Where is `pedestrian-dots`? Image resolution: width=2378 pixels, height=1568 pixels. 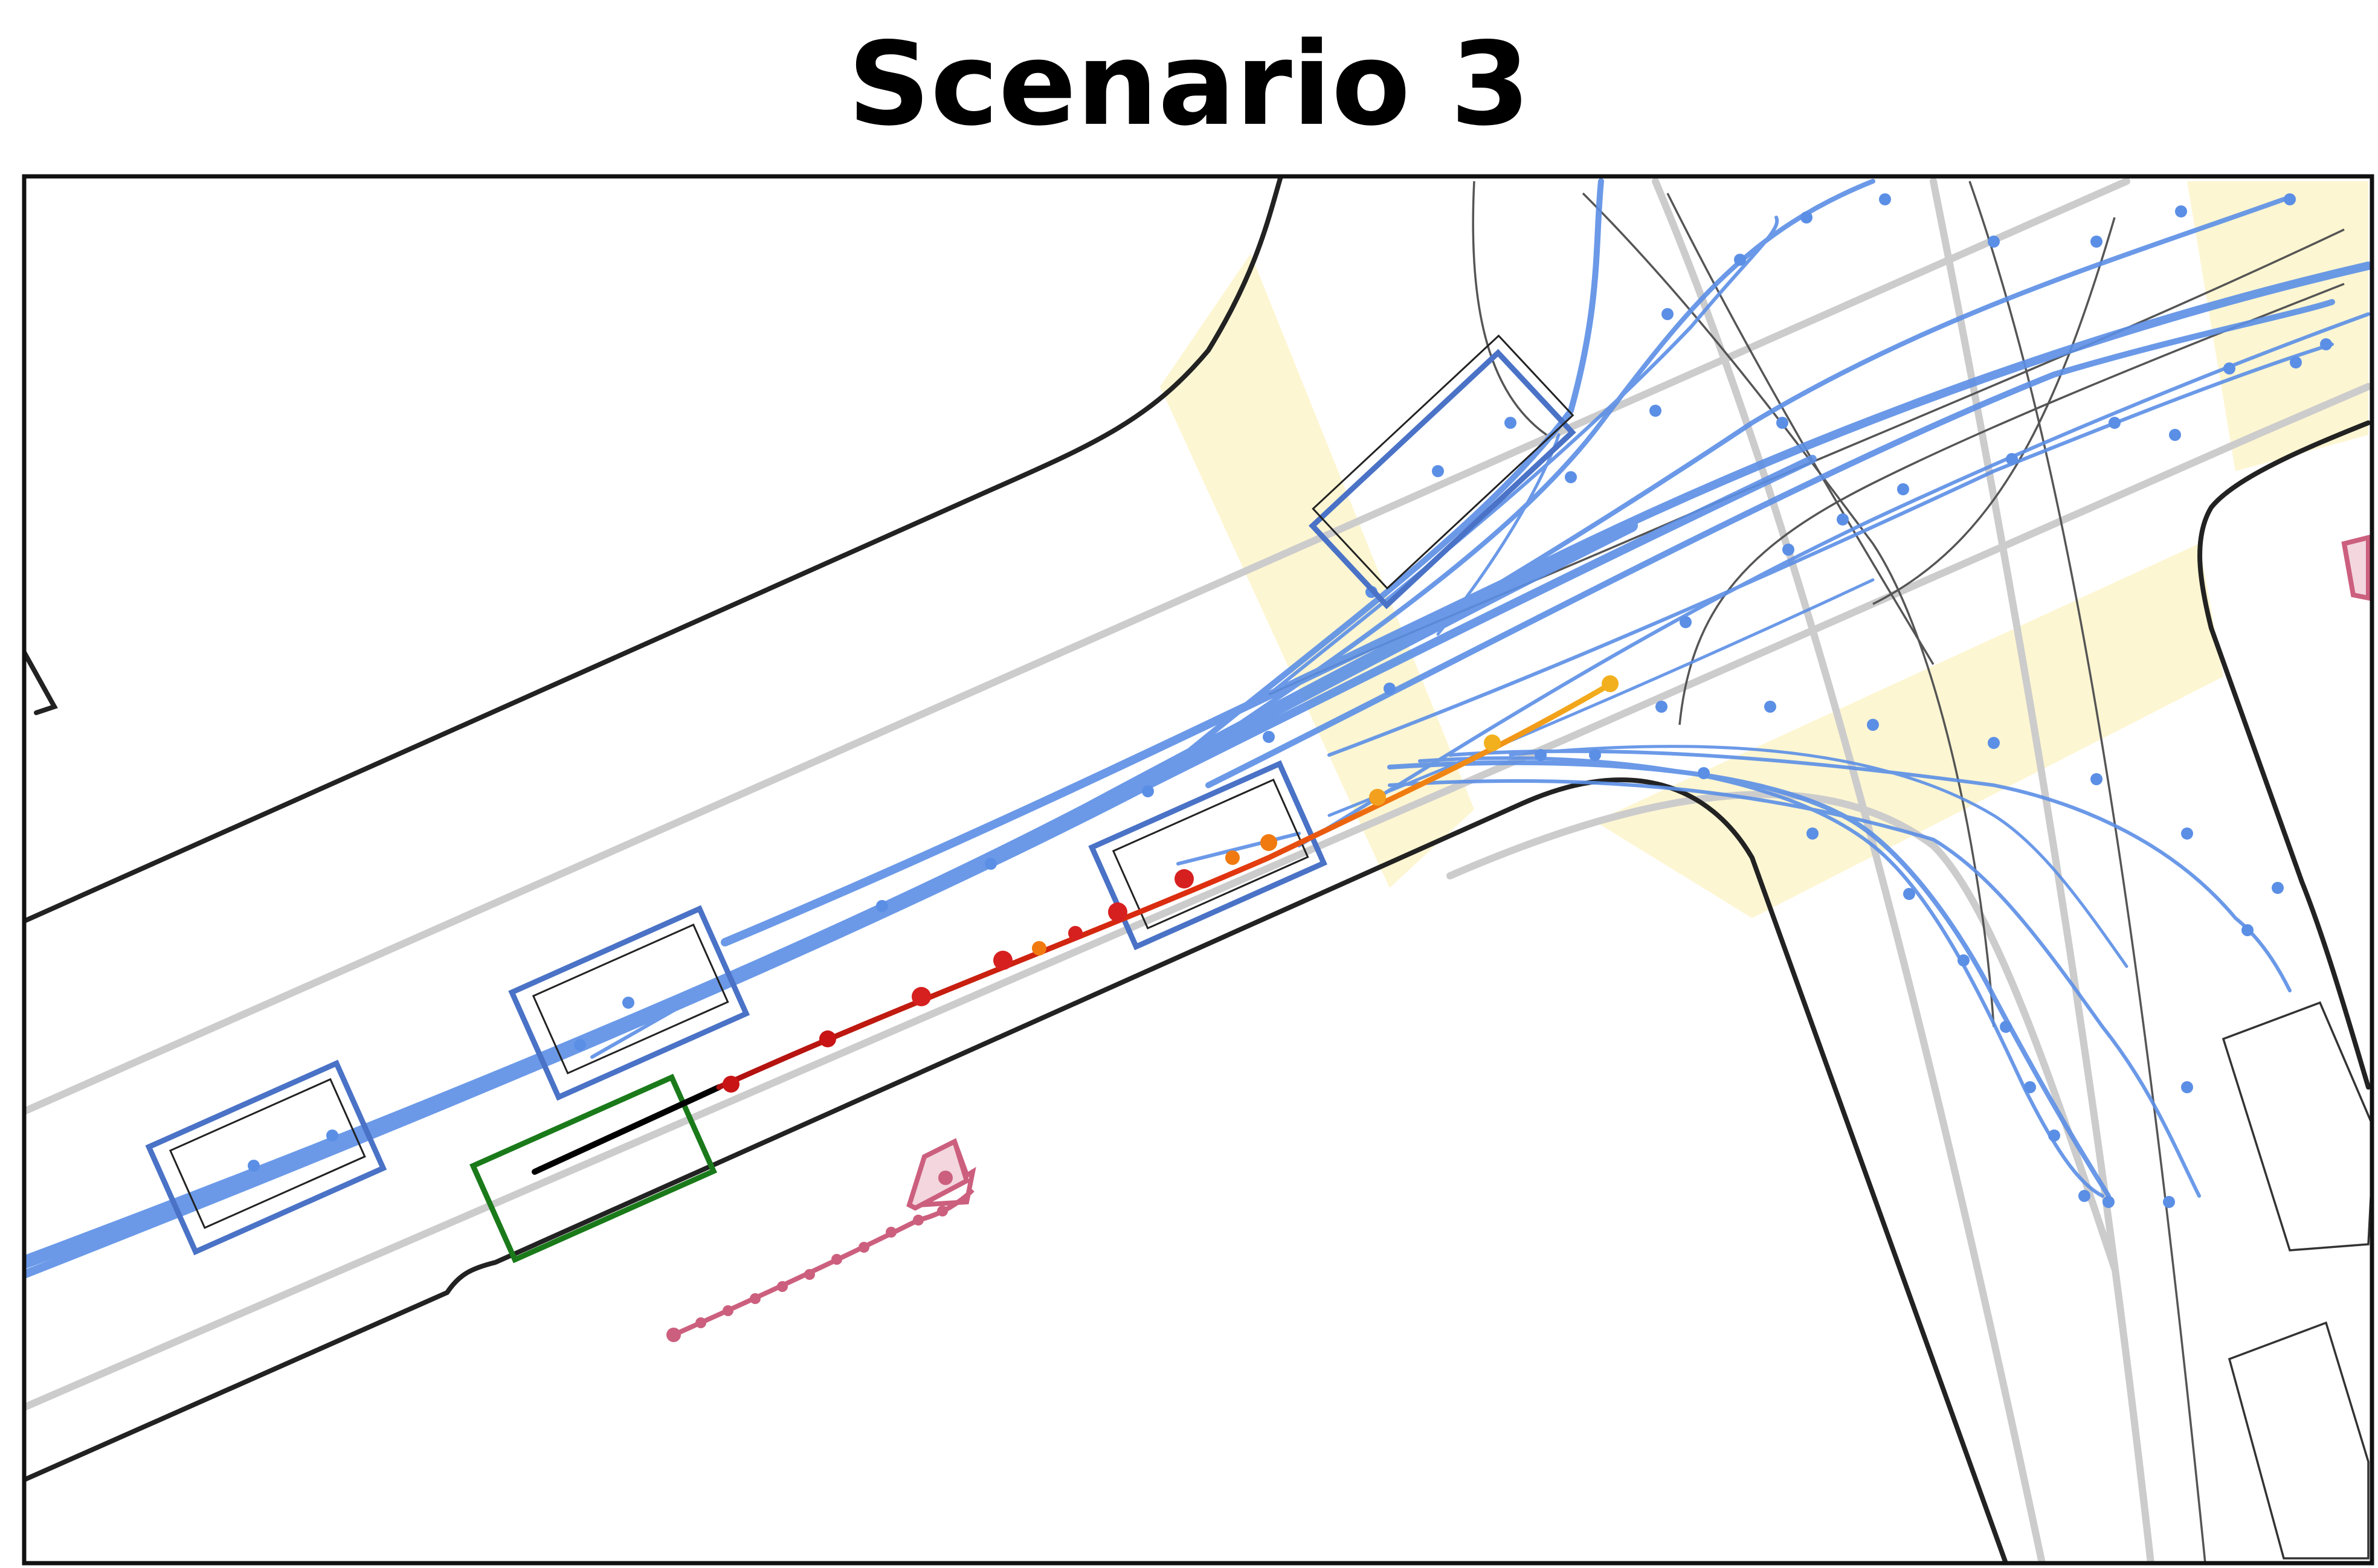
pedestrian-dots is located at coordinates (807, 1274).